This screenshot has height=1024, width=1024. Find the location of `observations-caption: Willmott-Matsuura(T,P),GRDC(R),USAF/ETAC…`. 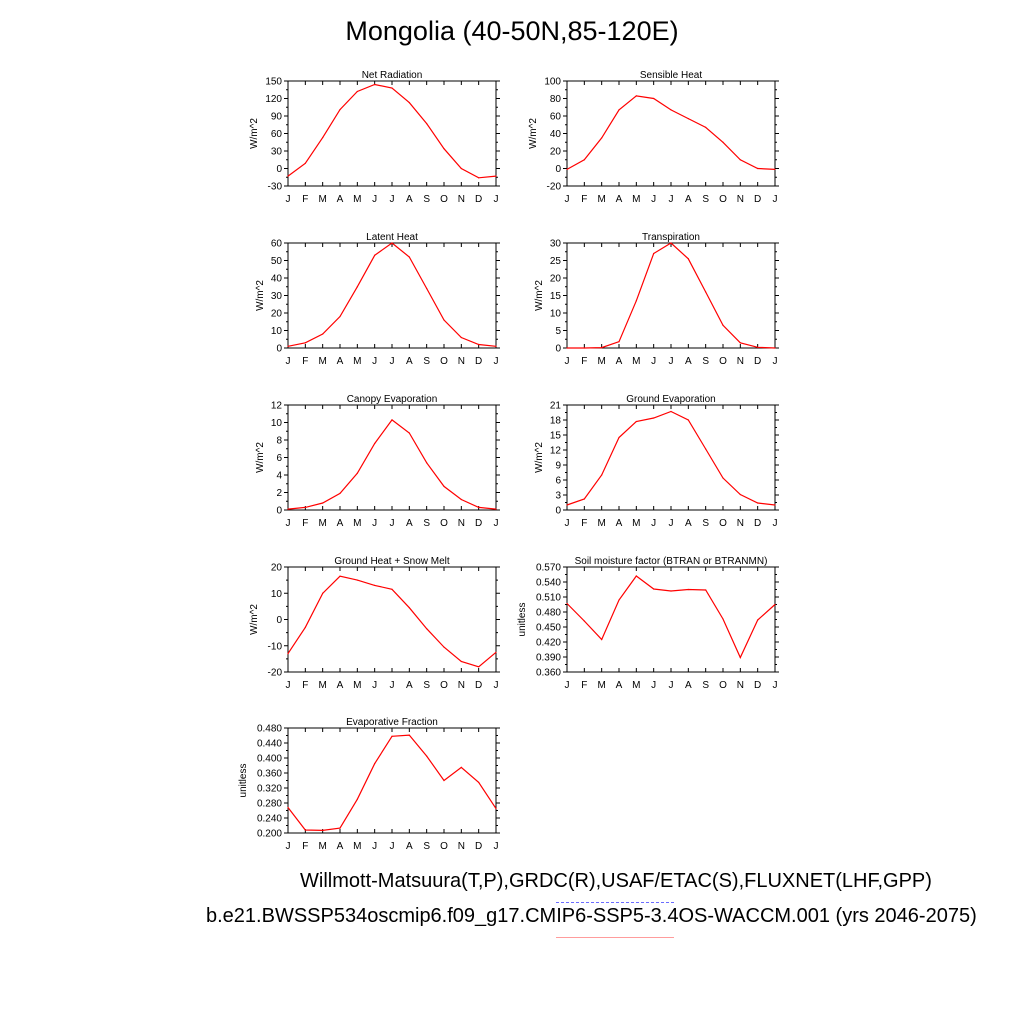

observations-caption: Willmott-Matsuura(T,P),GRDC(R),USAF/ETAC… is located at coordinates (616, 881).